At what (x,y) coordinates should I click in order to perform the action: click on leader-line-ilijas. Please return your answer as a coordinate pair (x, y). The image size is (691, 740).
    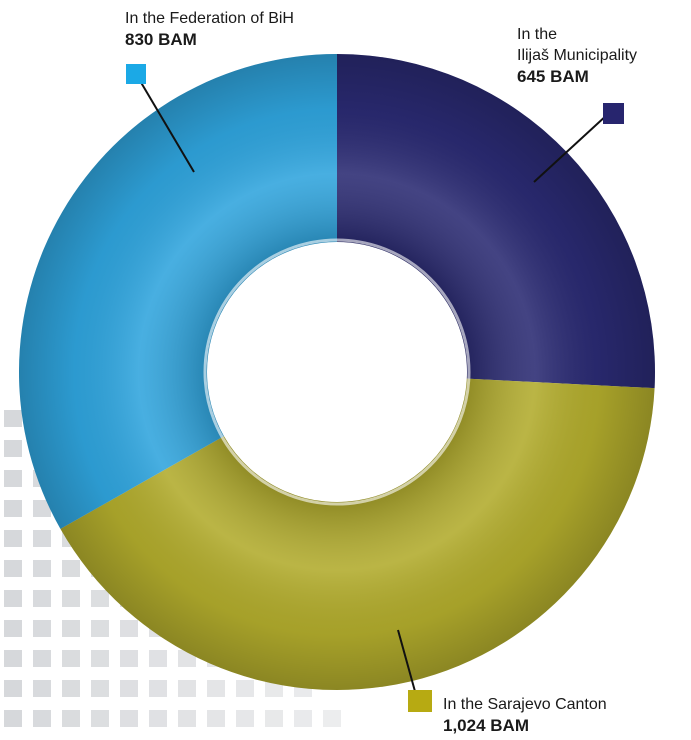
    Looking at the image, I should click on (571, 148).